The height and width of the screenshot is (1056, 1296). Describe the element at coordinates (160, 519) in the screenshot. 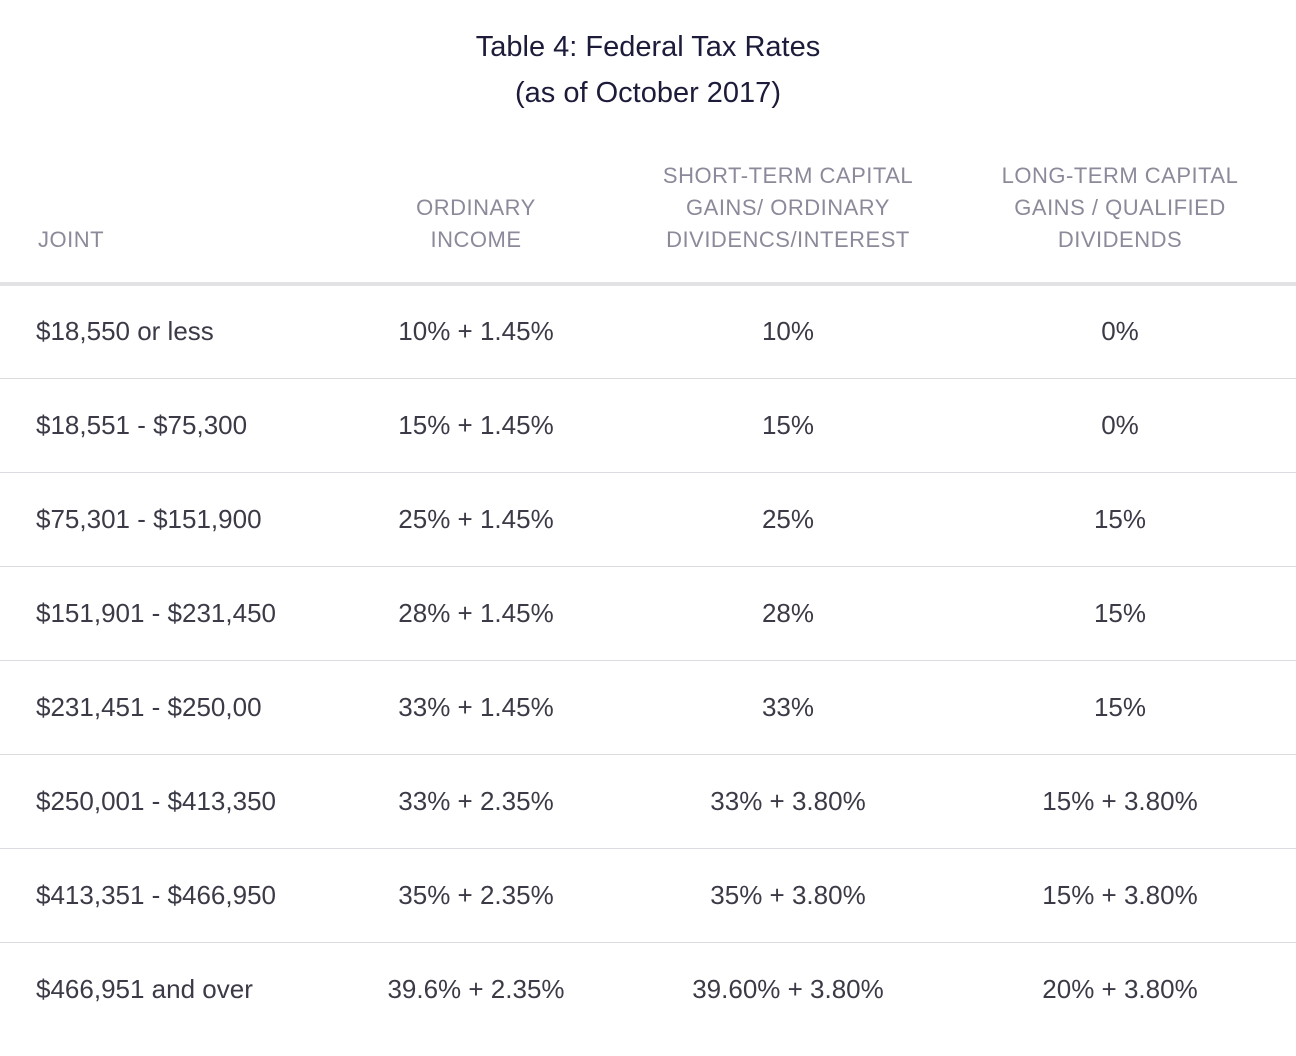

I see `income-bracket-cell: $75,301 - $151,900` at that location.